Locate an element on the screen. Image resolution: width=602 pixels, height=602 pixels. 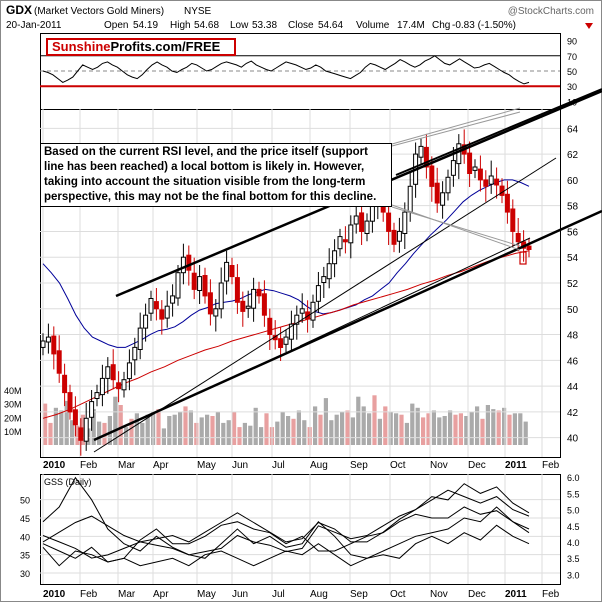
low-label: Low is located at coordinates (239, 25).